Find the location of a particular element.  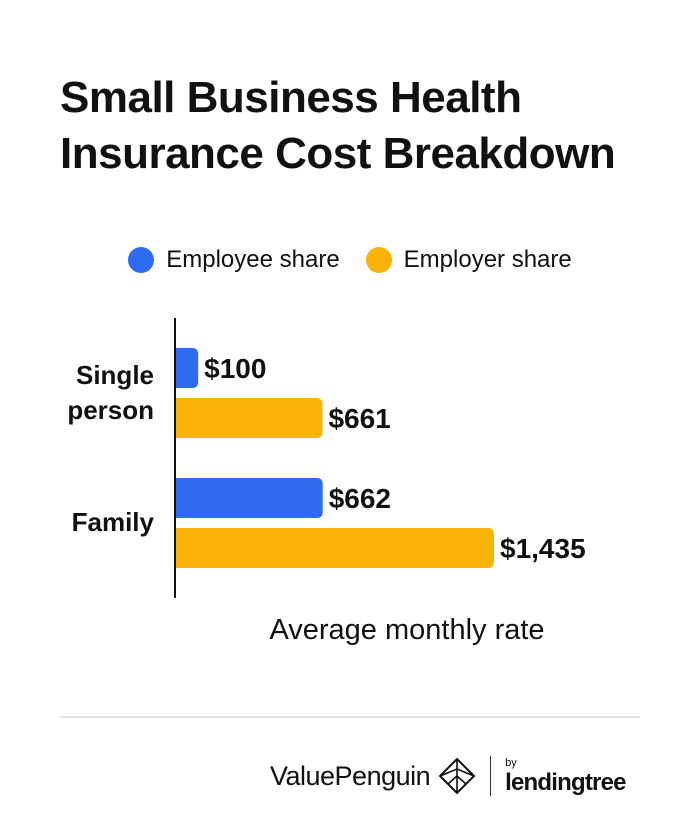

category-label: Family is located at coordinates (113, 522).